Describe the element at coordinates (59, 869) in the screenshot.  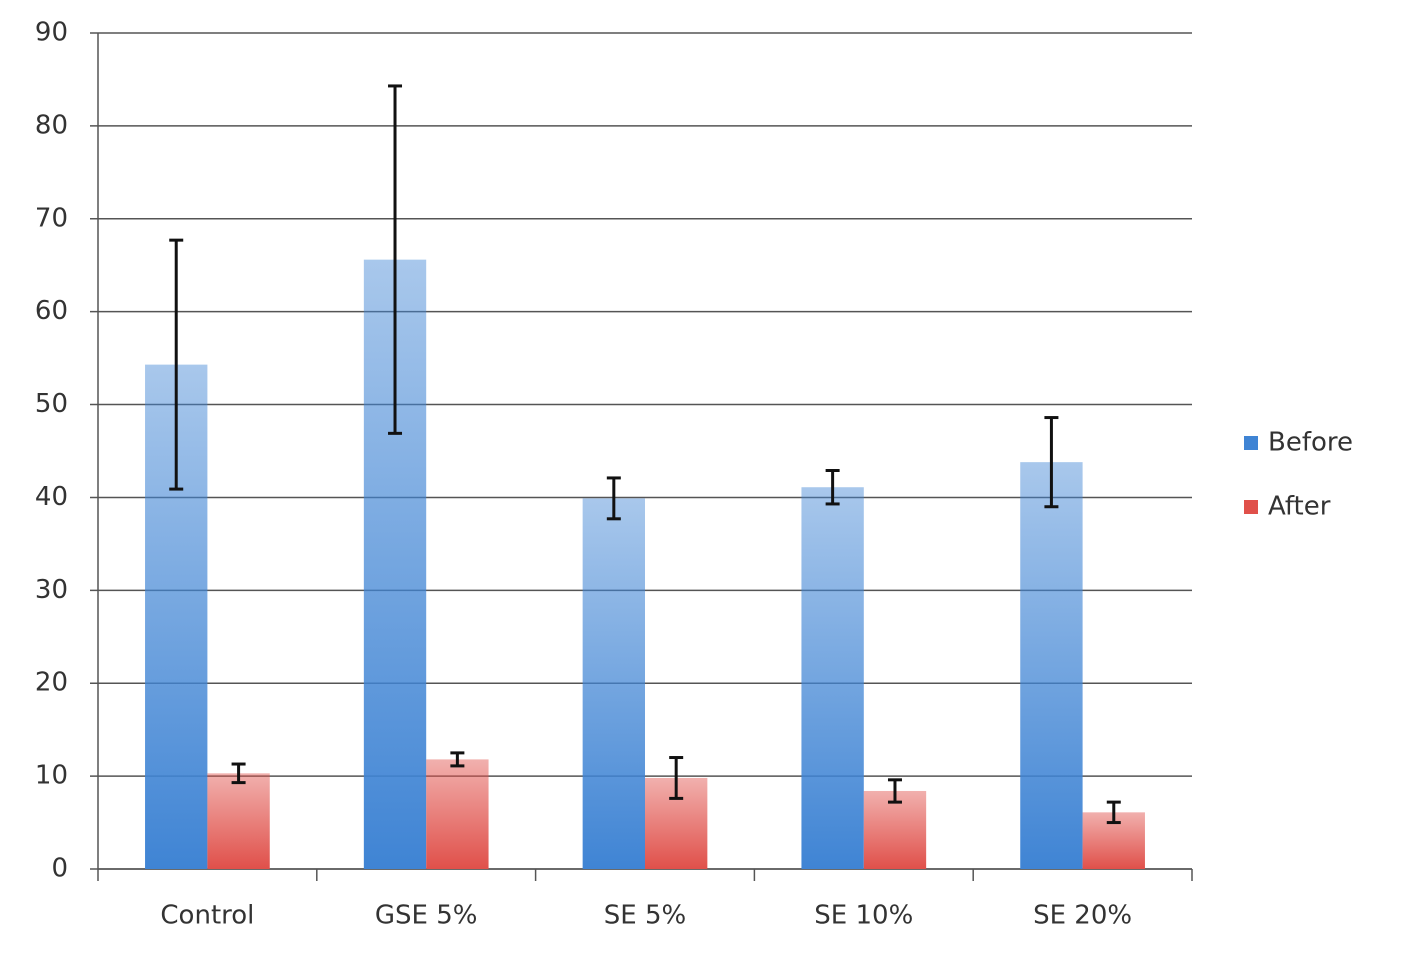
I see `y-tick-label: 0` at that location.